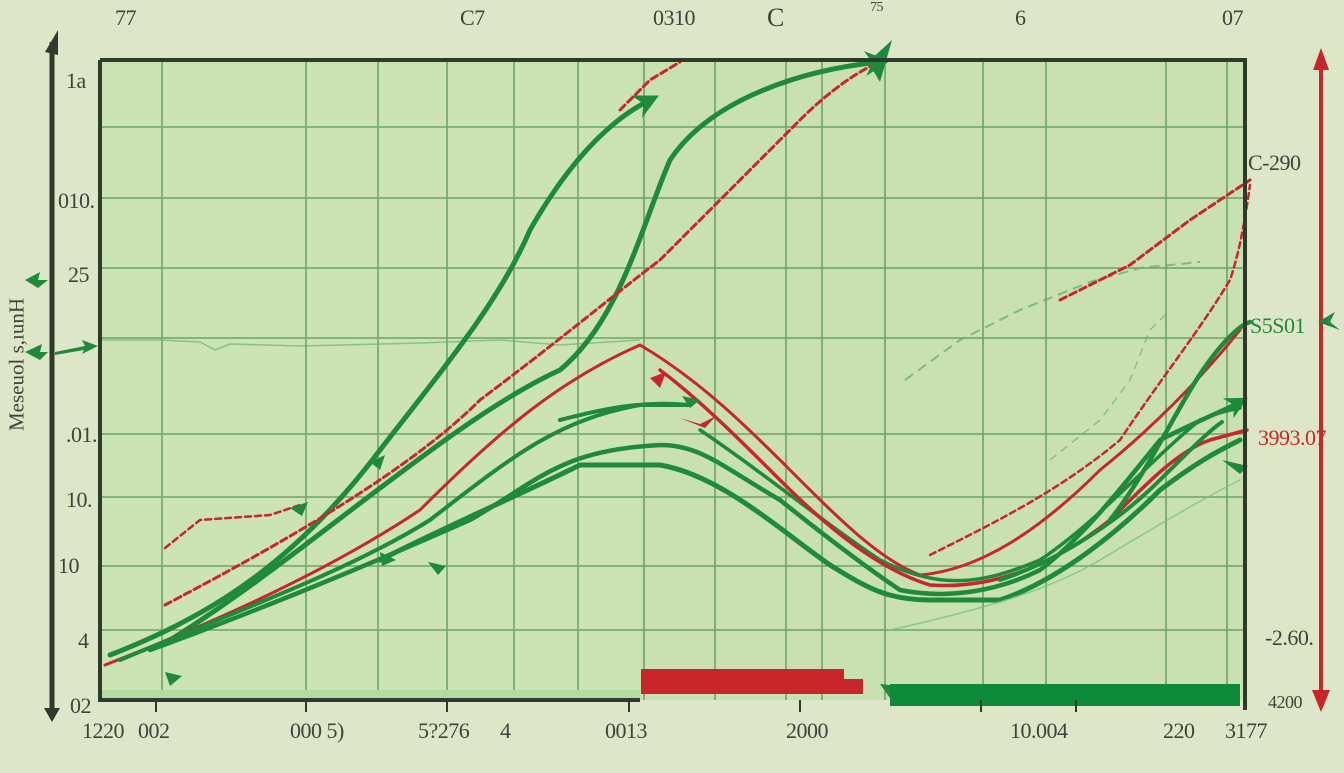 Image resolution: width=1344 pixels, height=773 pixels. Describe the element at coordinates (1277, 325) in the screenshot. I see `right-value-label-green: S5S01` at that location.